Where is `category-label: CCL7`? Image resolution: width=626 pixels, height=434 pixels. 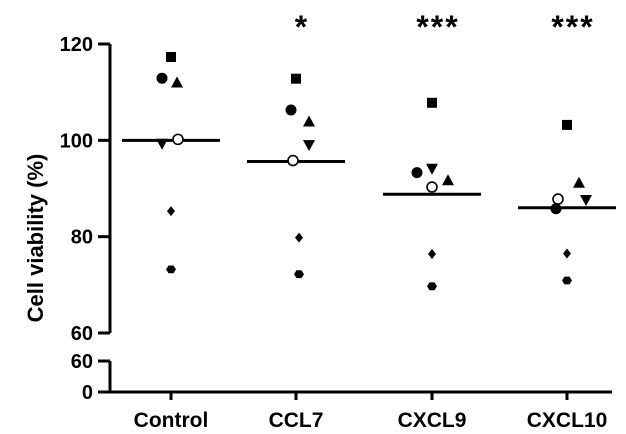 category-label: CCL7 is located at coordinates (296, 420).